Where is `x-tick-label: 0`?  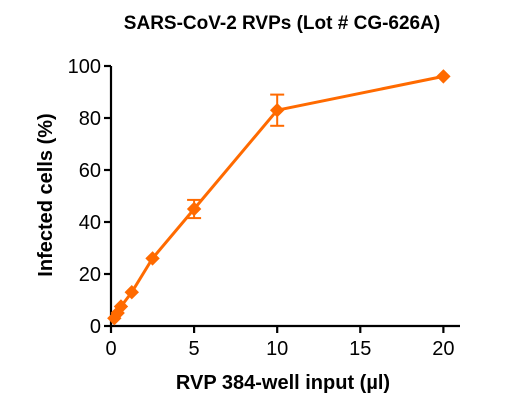 x-tick-label: 0 is located at coordinates (110, 349).